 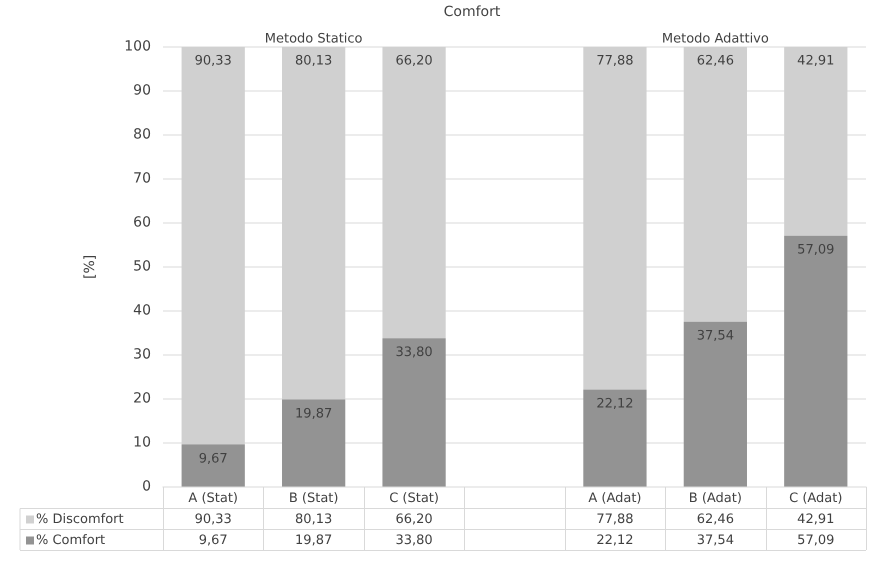 I want to click on y-tick-label: 50, so click(x=142, y=266).